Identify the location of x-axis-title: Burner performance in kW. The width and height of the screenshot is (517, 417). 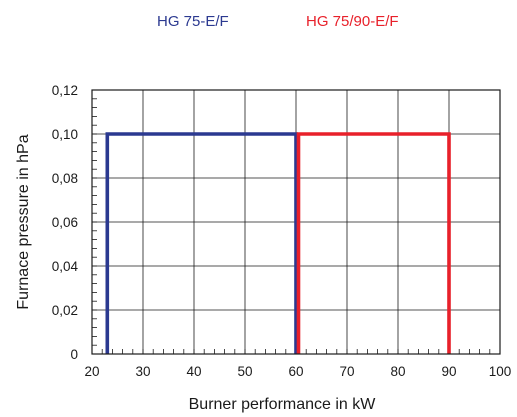
(283, 404).